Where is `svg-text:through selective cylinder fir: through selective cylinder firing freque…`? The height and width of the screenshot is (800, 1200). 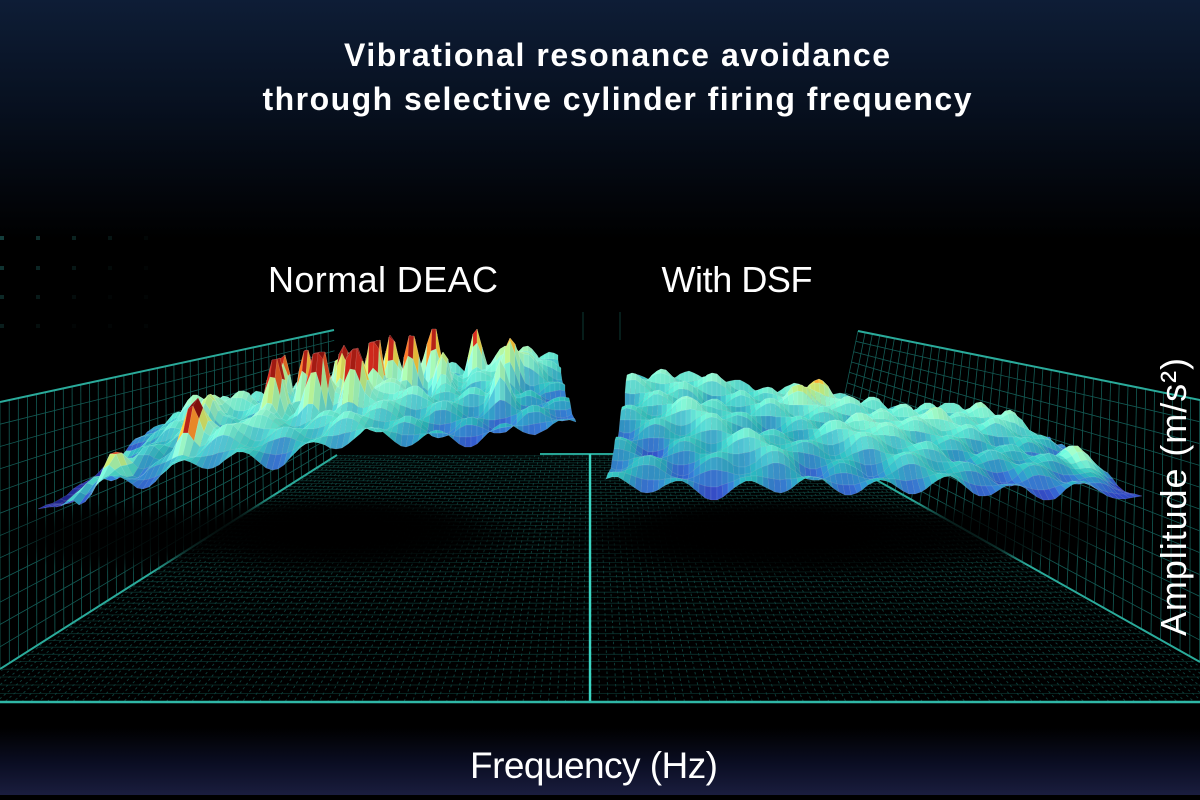 svg-text:through selective cylinder fir: through selective cylinder firing freque… is located at coordinates (617, 99).